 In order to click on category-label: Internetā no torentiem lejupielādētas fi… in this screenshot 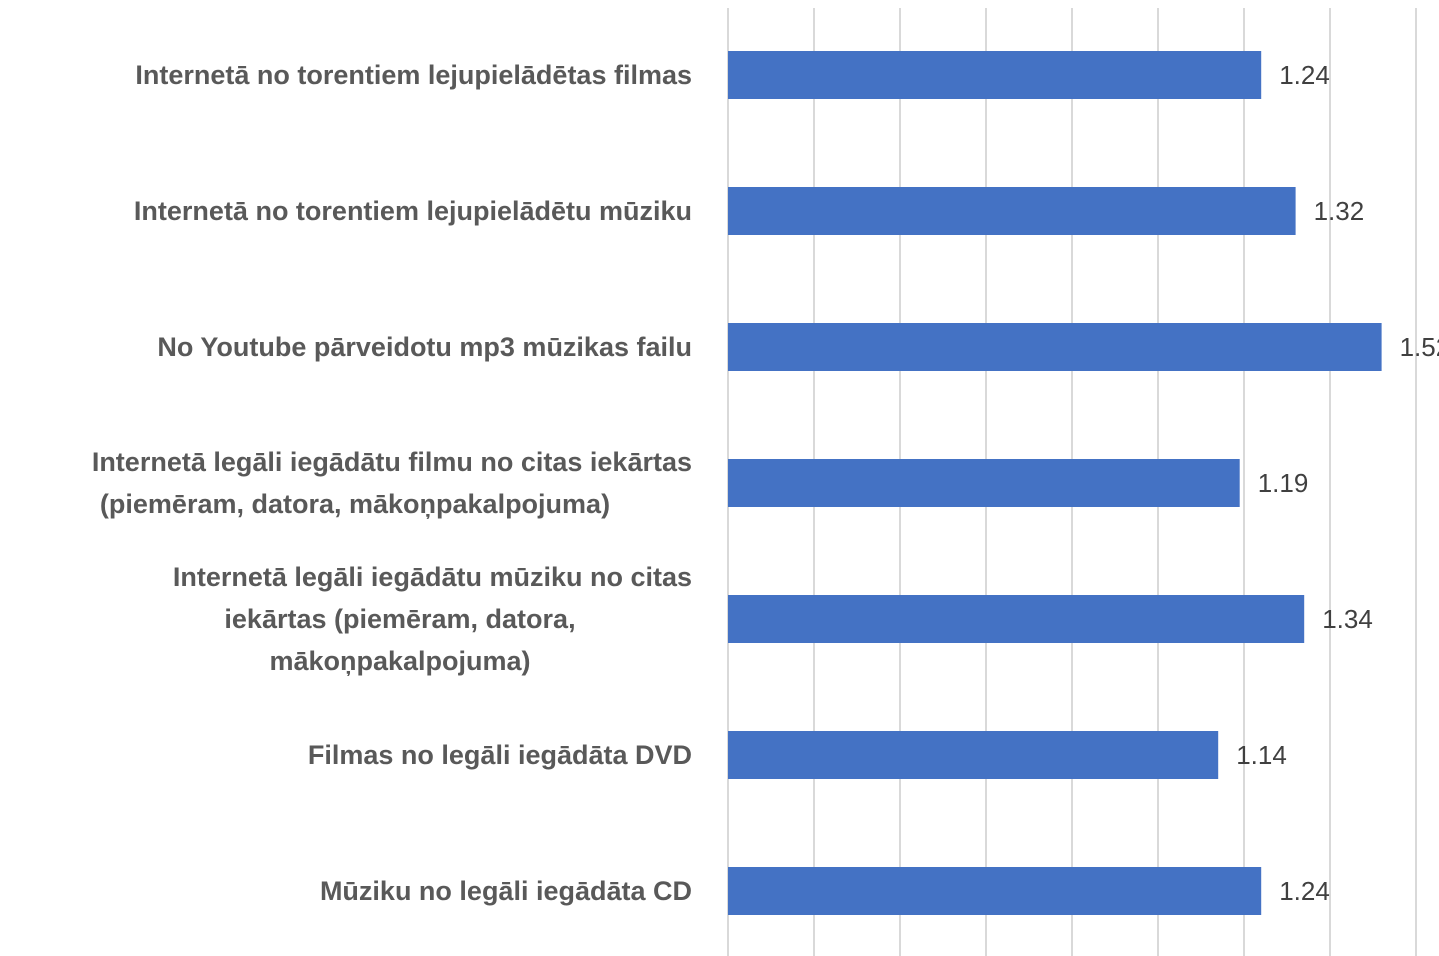, I will do `click(413, 75)`.